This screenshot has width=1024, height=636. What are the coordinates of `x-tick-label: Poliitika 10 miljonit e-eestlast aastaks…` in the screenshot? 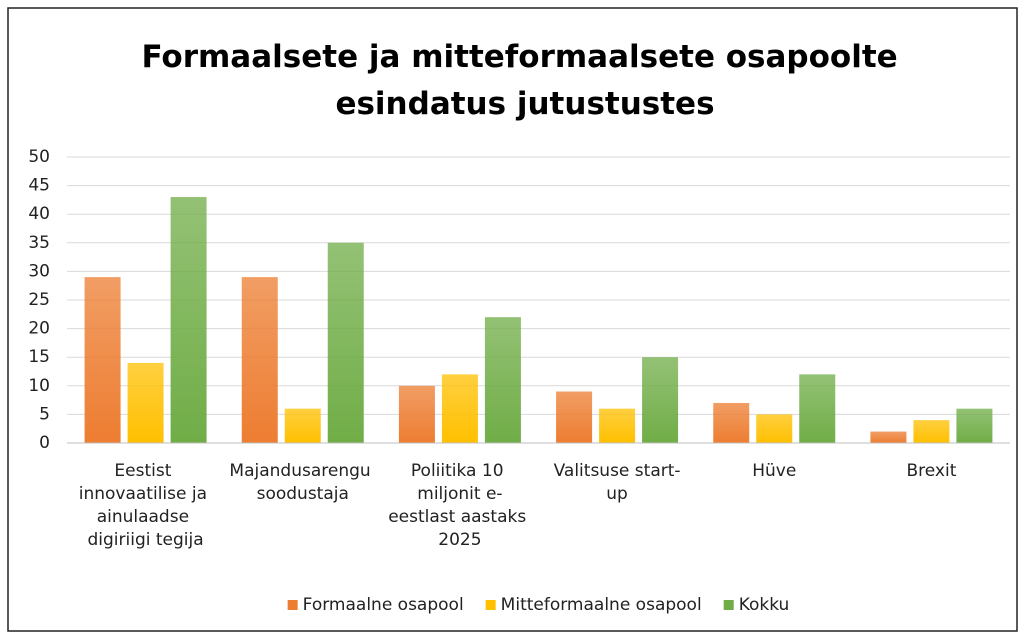 It's located at (459, 505).